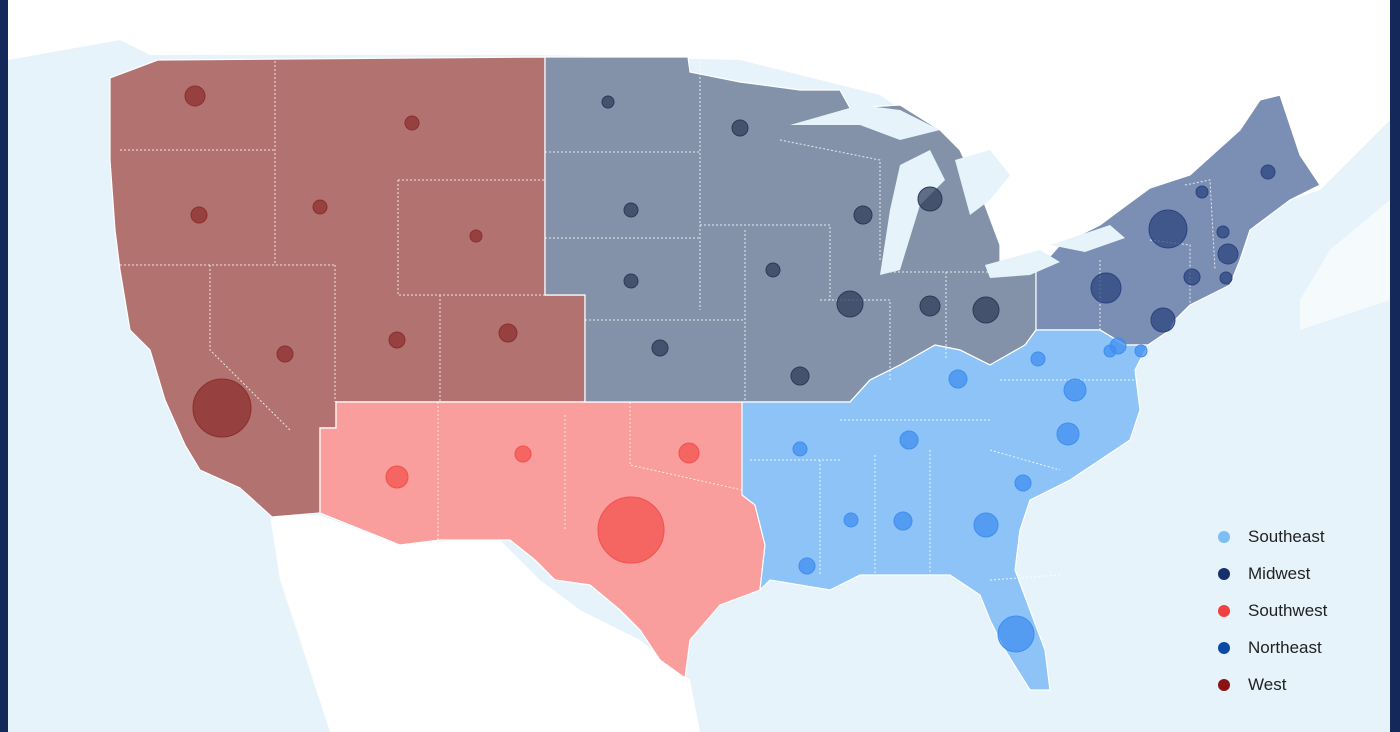 This screenshot has width=1400, height=732. Describe the element at coordinates (1267, 684) in the screenshot. I see `legend-label: West` at that location.